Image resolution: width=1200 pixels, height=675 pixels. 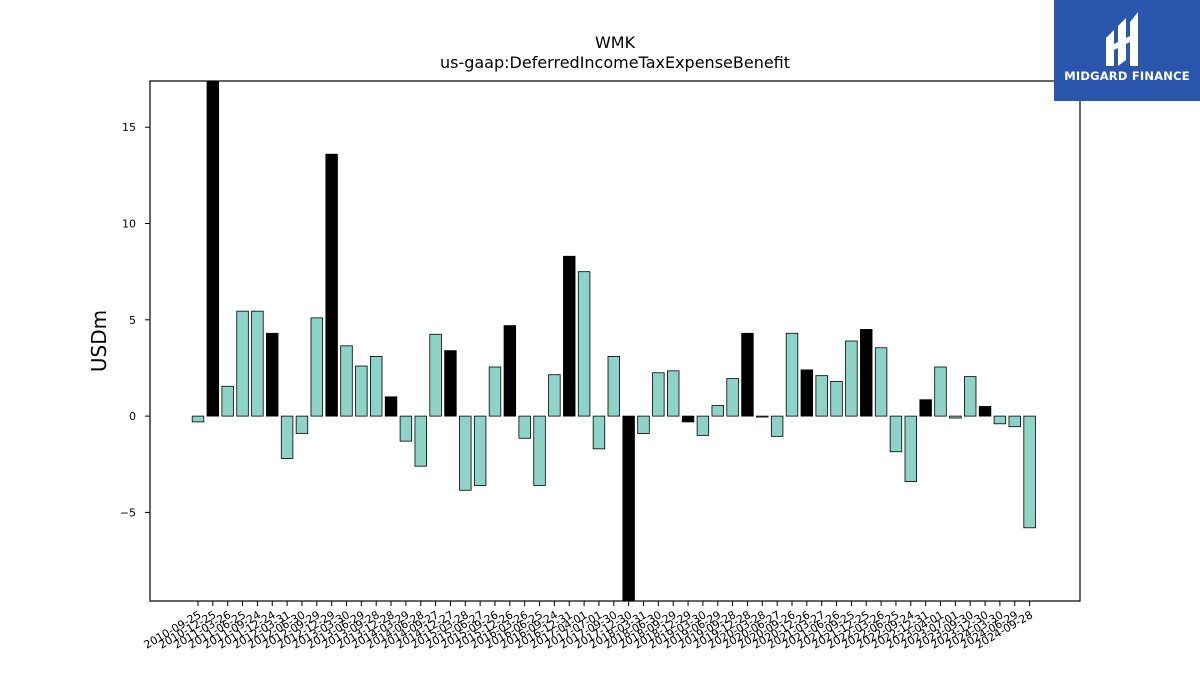 I want to click on y-ticks-group: −5 0 5 10 15, so click(x=135, y=320).